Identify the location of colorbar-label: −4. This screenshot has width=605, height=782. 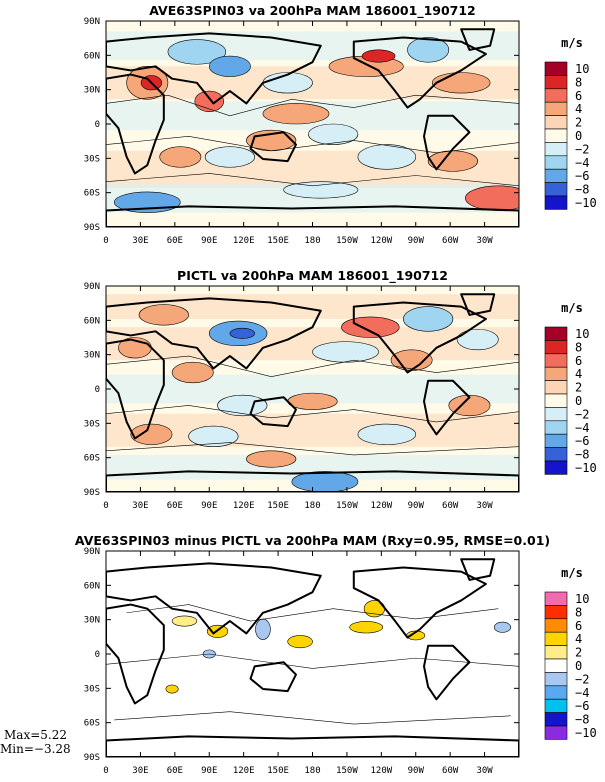
(582, 693).